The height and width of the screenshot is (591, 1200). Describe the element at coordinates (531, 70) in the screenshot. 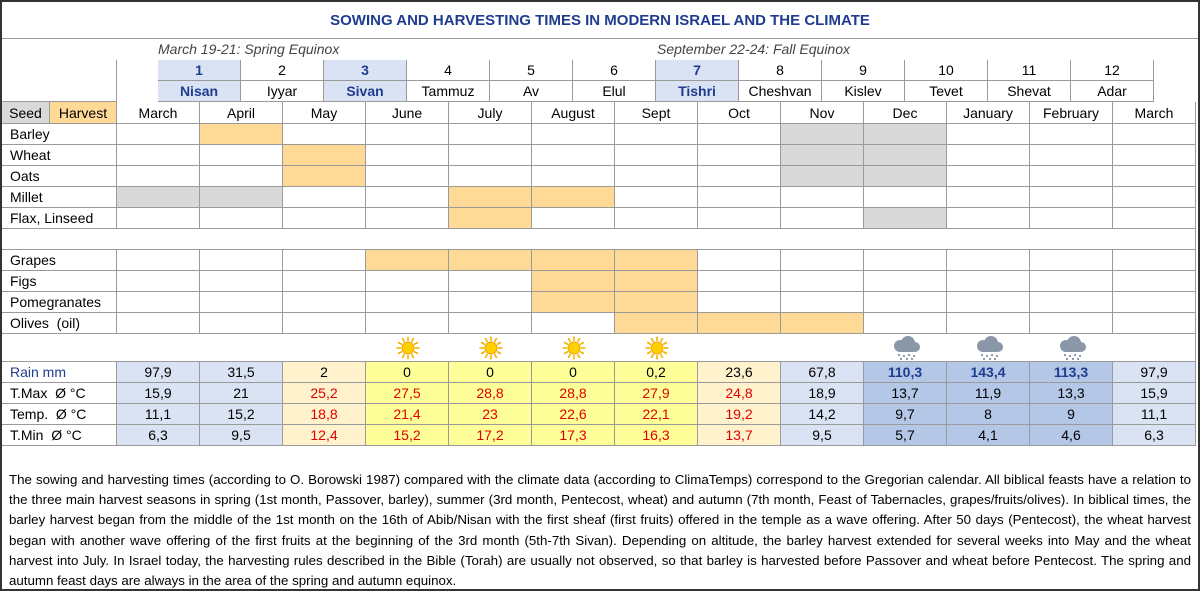

I see `hebrew-month-number: 5` at that location.